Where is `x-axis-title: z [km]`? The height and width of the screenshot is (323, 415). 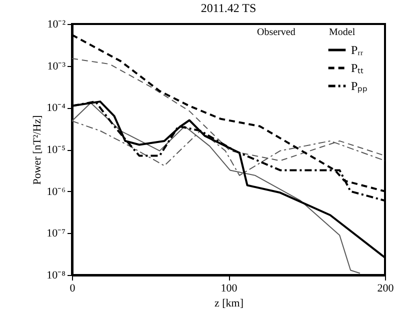 x-axis-title: z [km] is located at coordinates (229, 304).